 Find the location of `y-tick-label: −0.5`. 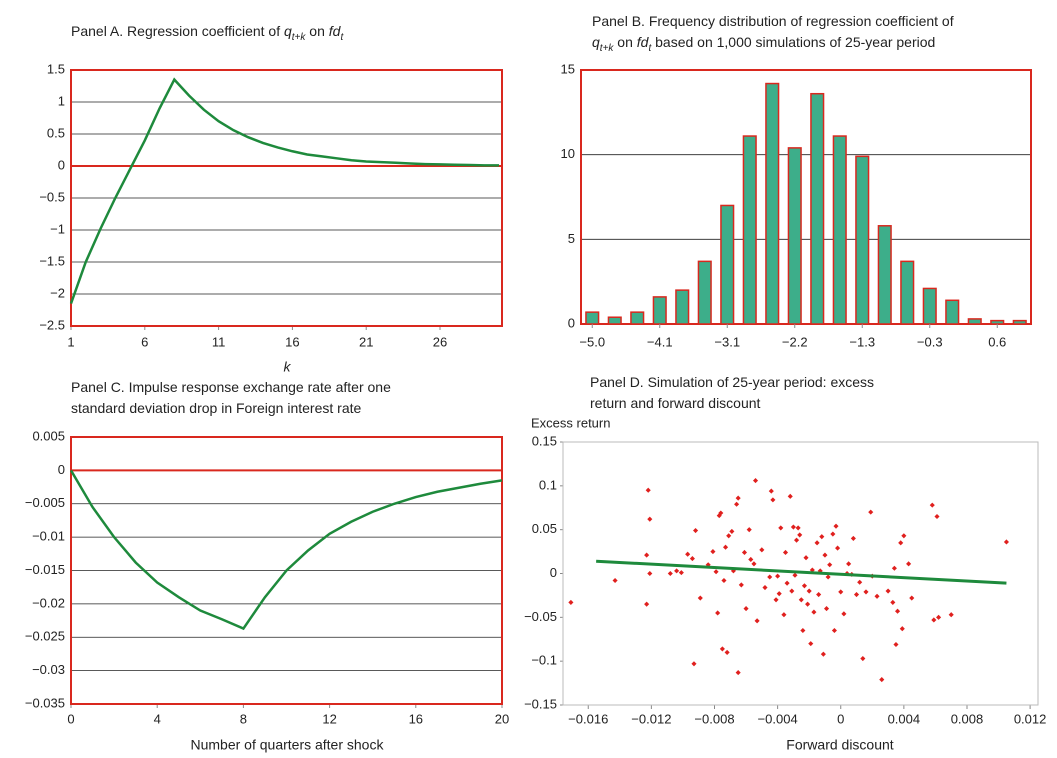

y-tick-label: −0.5 is located at coordinates (52, 196).